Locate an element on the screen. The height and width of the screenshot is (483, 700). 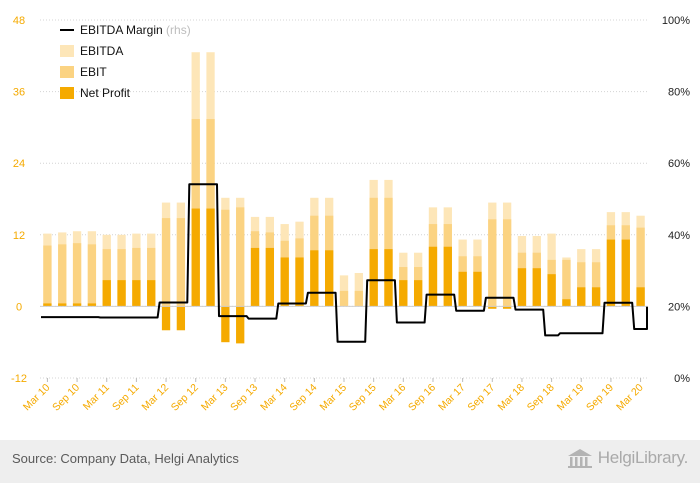
building-icon is located at coordinates (579, 458).